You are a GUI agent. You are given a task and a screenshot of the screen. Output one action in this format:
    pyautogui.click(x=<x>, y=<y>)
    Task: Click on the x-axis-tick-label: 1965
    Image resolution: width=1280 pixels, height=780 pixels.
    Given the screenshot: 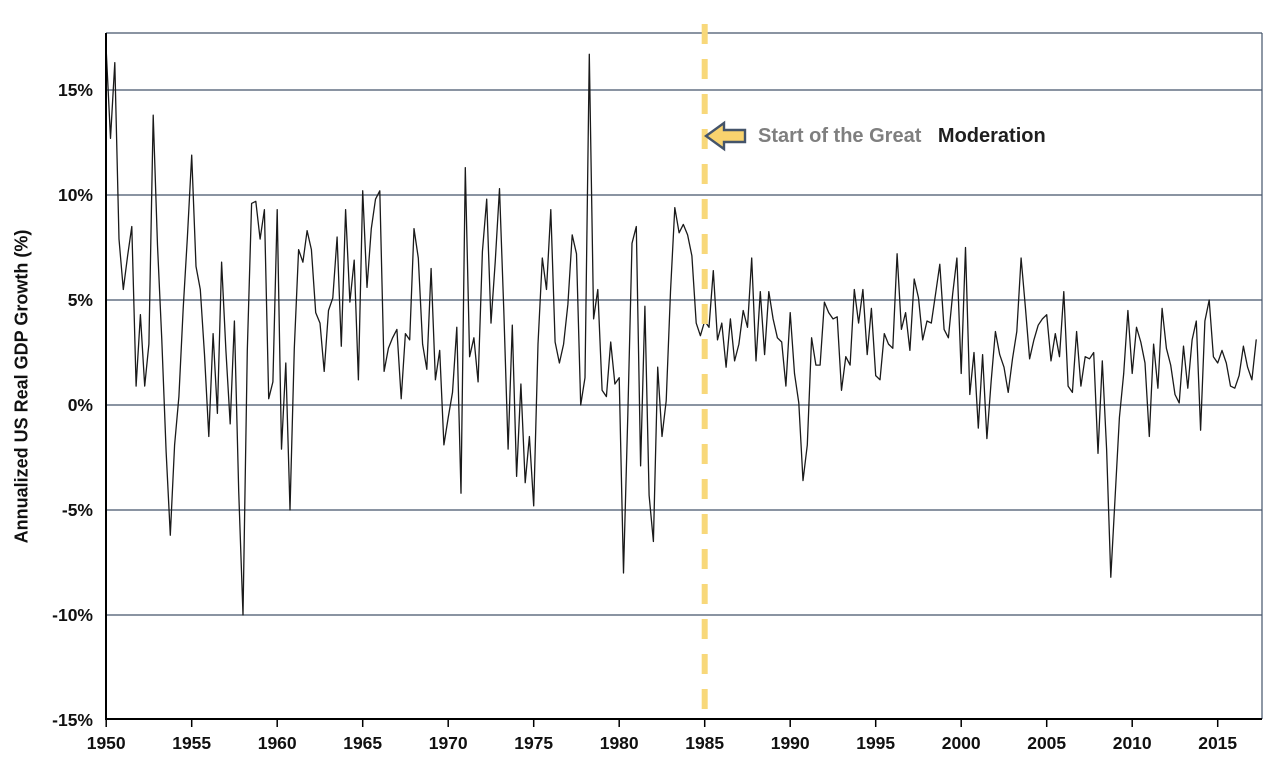 What is the action you would take?
    pyautogui.click(x=362, y=743)
    